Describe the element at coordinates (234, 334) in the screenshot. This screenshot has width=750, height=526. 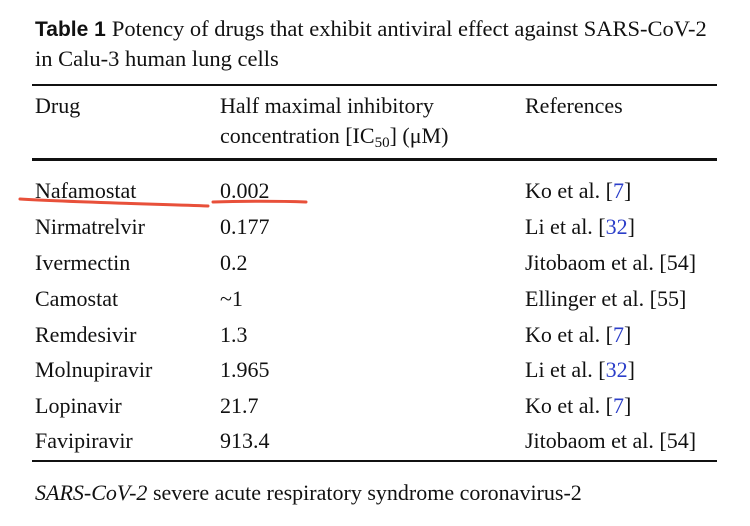
I see `cell-ic50: 1.3` at that location.